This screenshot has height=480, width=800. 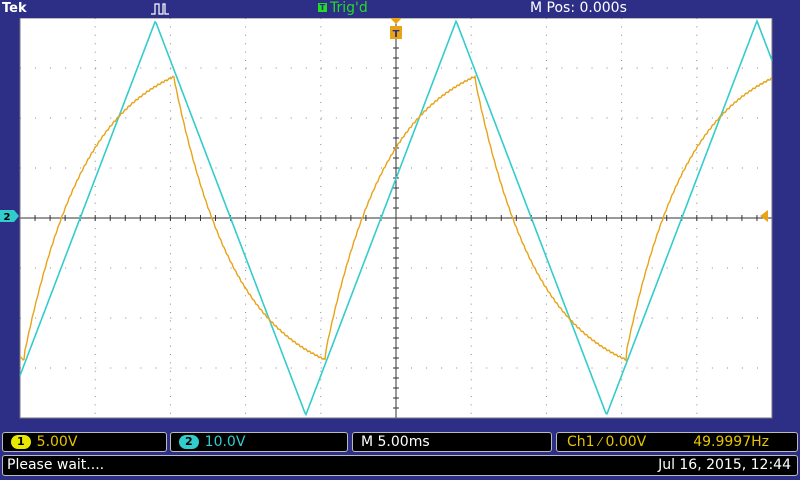 I want to click on channel-1-badge: 1, so click(x=21, y=442).